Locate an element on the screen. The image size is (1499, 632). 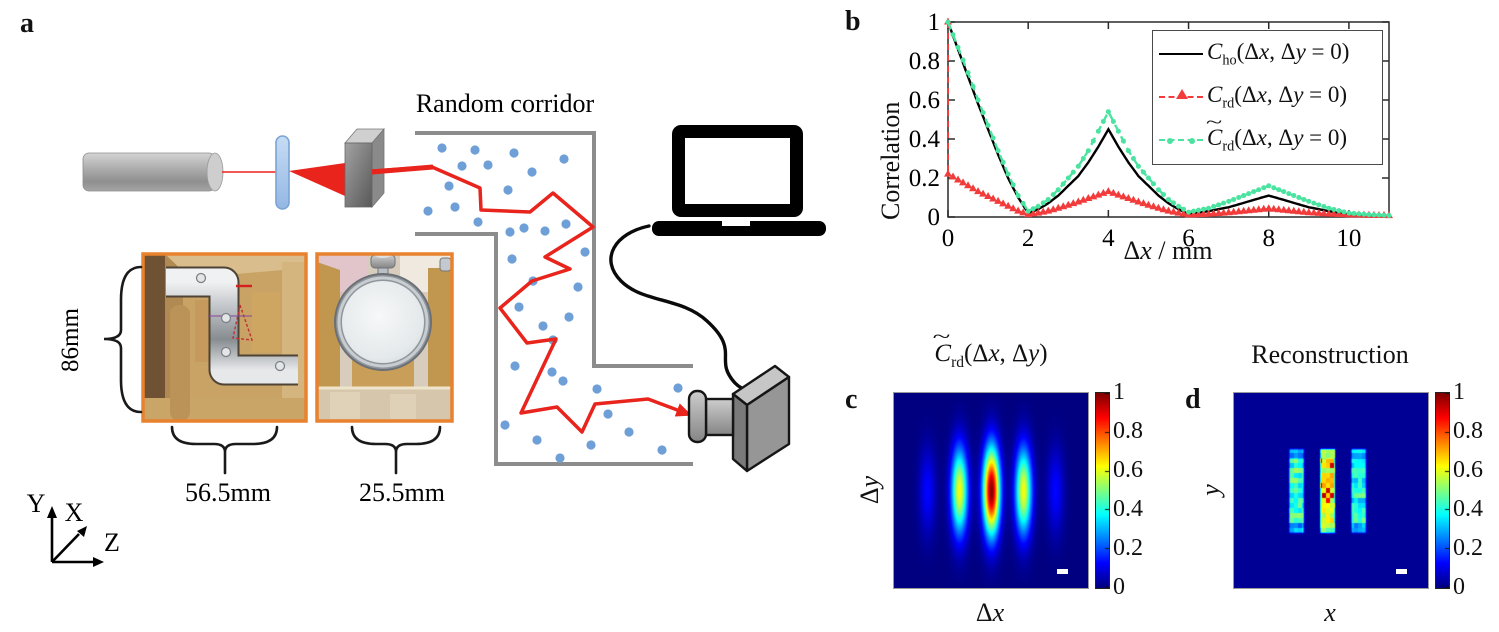
laser-beam-wedge is located at coordinates (317, 179).